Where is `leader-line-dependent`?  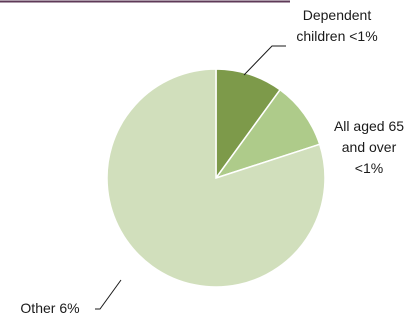 leader-line-dependent is located at coordinates (264, 60).